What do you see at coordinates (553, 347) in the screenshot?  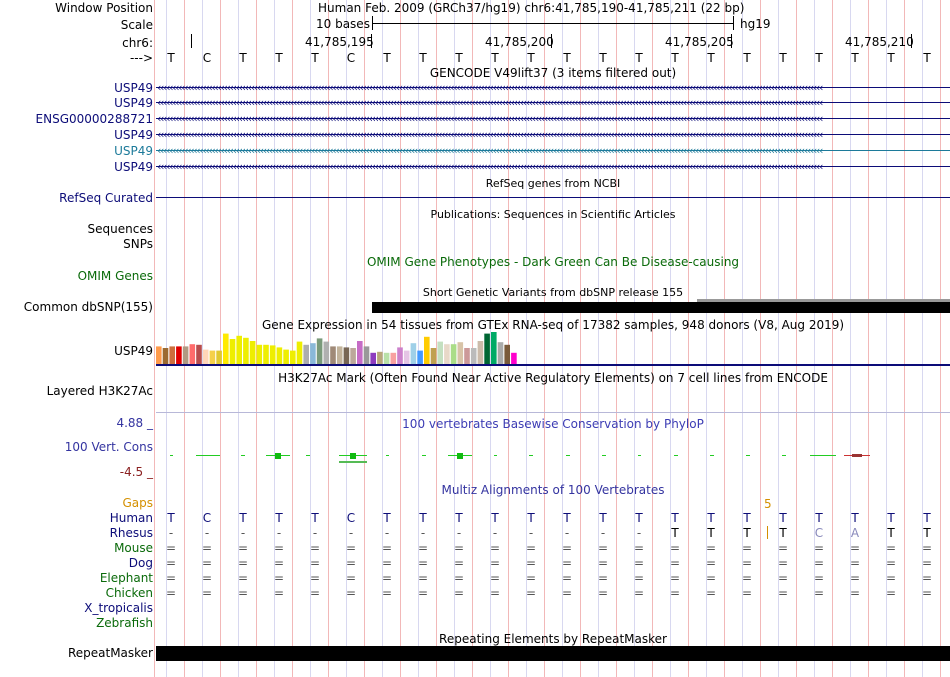 I see `gtex-chart` at bounding box center [553, 347].